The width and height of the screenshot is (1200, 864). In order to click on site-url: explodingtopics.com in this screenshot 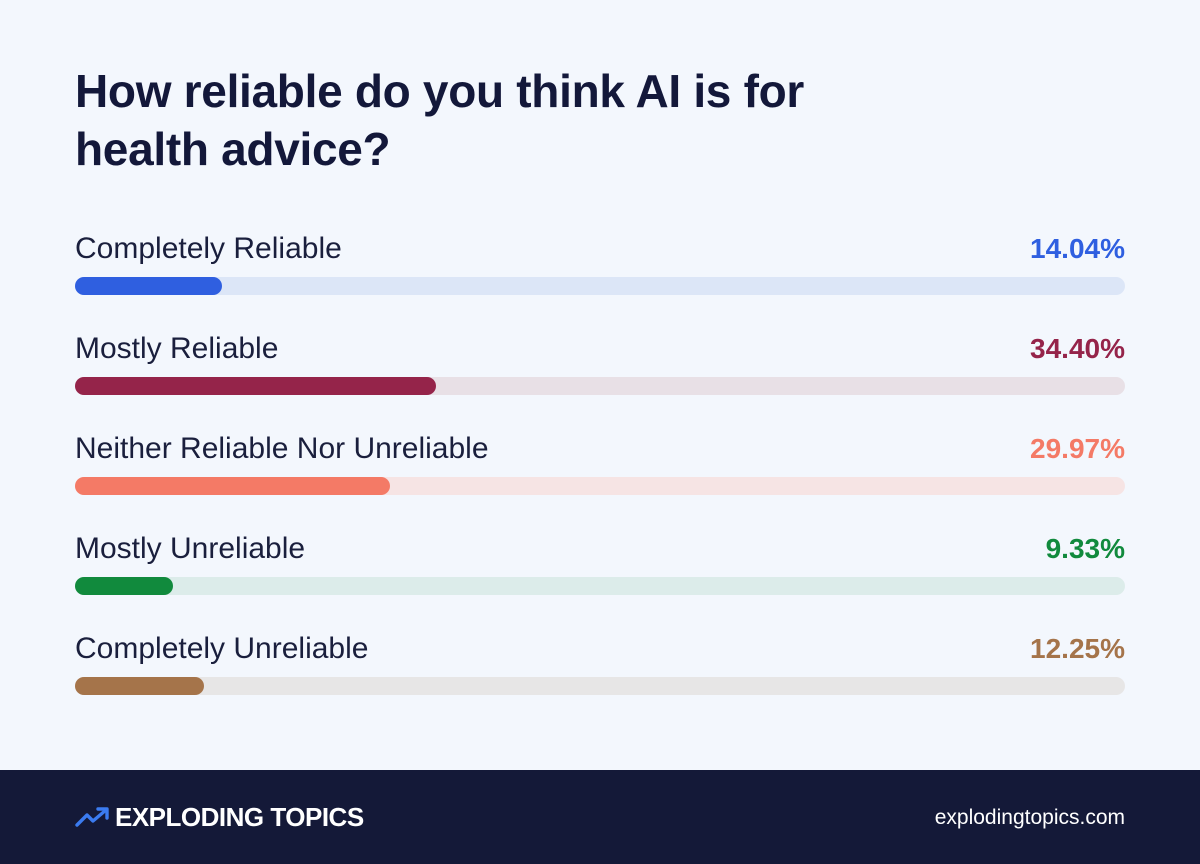, I will do `click(1029, 817)`.